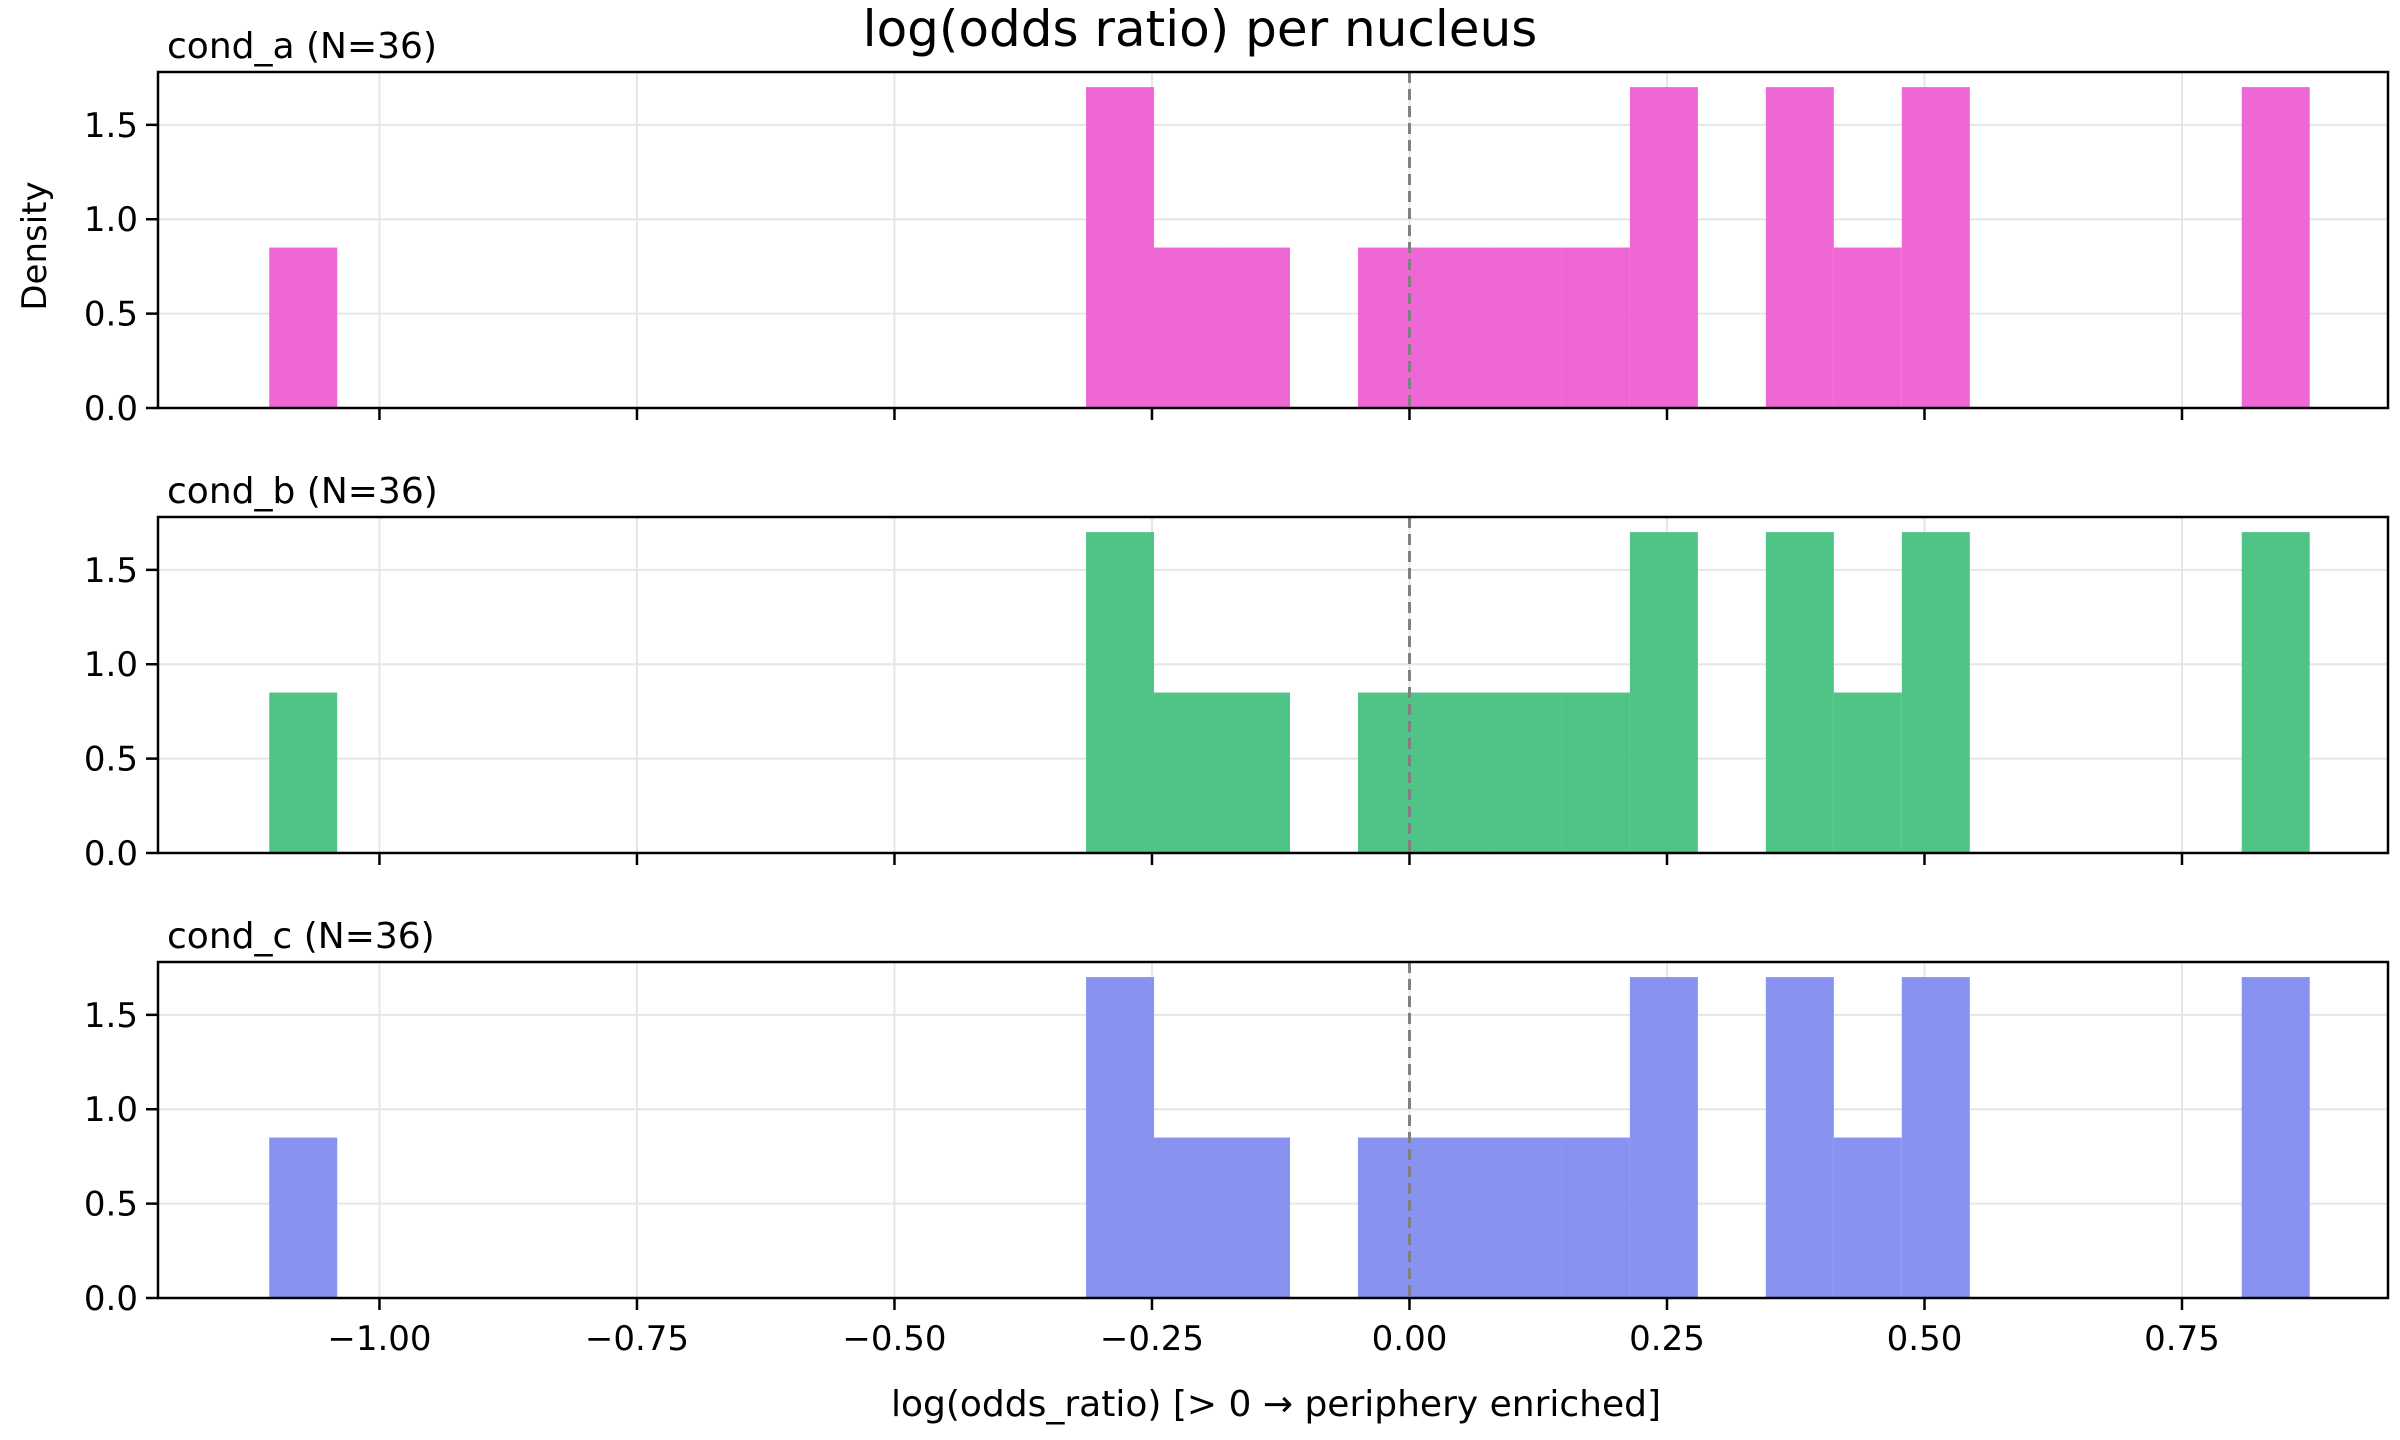 The width and height of the screenshot is (2400, 1440). I want to click on chart-title: log(odds ratio) per nucleus, so click(1200, 29).